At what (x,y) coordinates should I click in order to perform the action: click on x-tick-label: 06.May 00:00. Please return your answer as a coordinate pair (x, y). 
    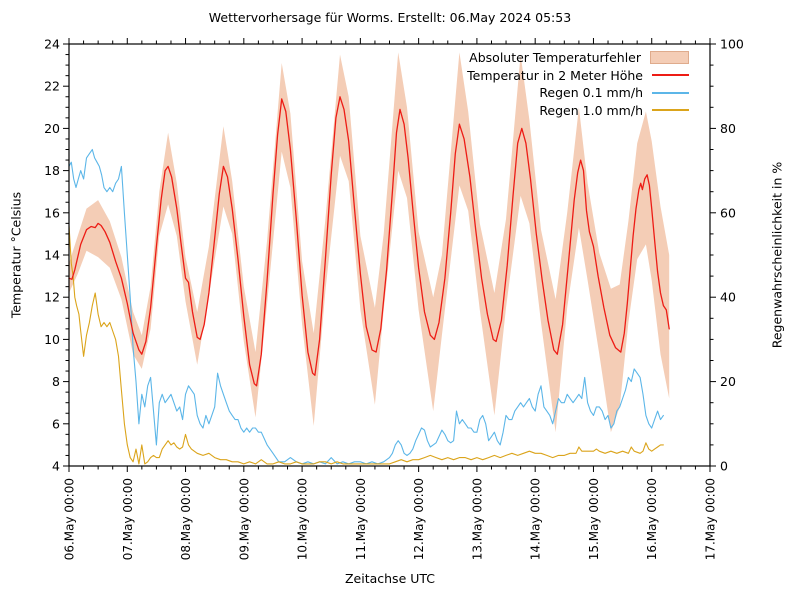
    Looking at the image, I should click on (70, 519).